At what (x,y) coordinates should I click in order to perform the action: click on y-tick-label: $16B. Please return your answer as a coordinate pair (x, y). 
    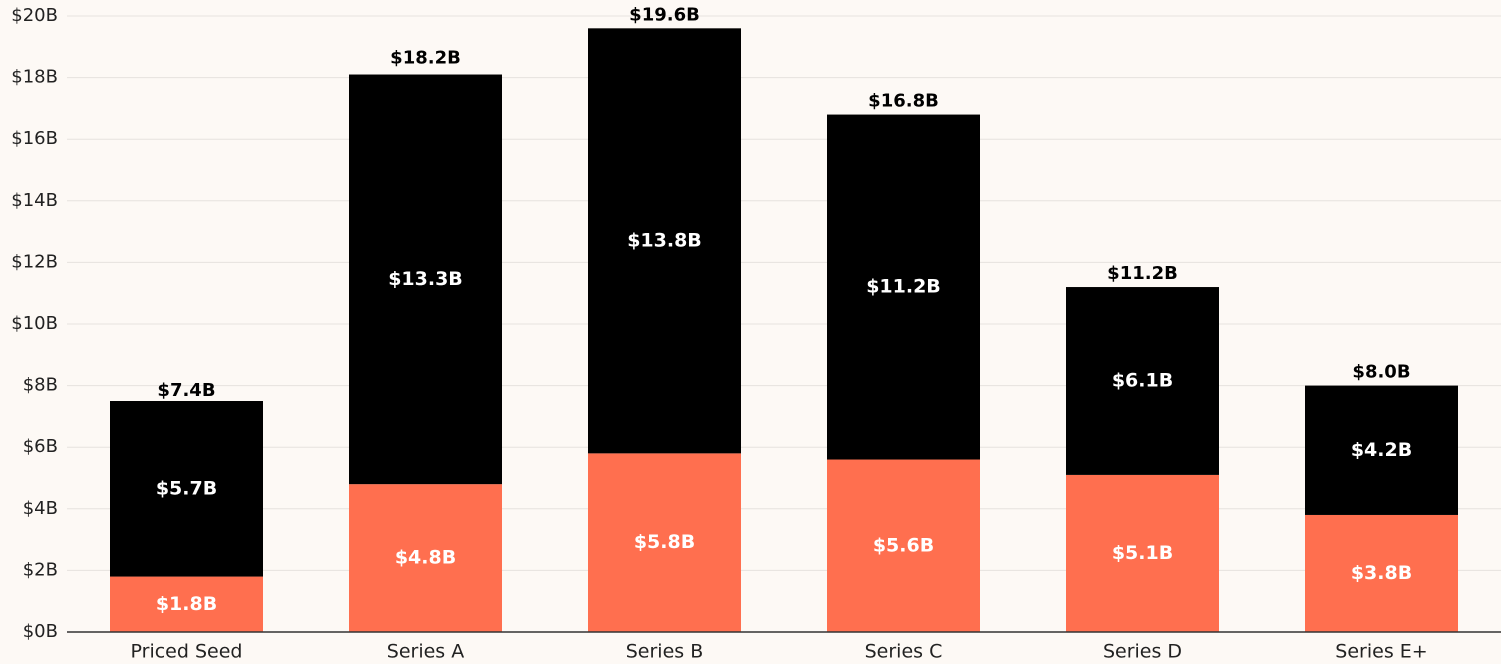
    Looking at the image, I should click on (34, 138).